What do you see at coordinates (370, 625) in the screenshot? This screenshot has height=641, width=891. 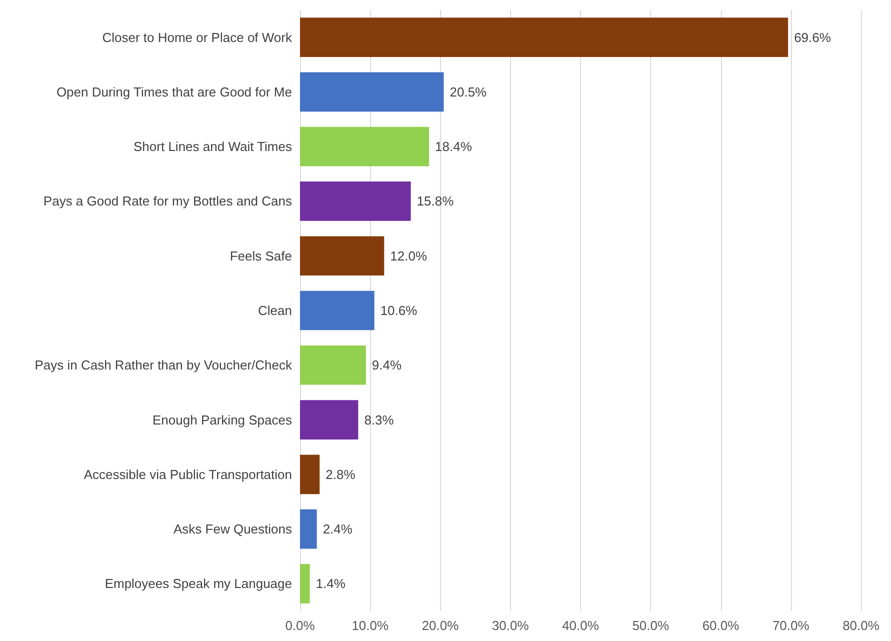 I see `x-tick-label: 10.0%` at bounding box center [370, 625].